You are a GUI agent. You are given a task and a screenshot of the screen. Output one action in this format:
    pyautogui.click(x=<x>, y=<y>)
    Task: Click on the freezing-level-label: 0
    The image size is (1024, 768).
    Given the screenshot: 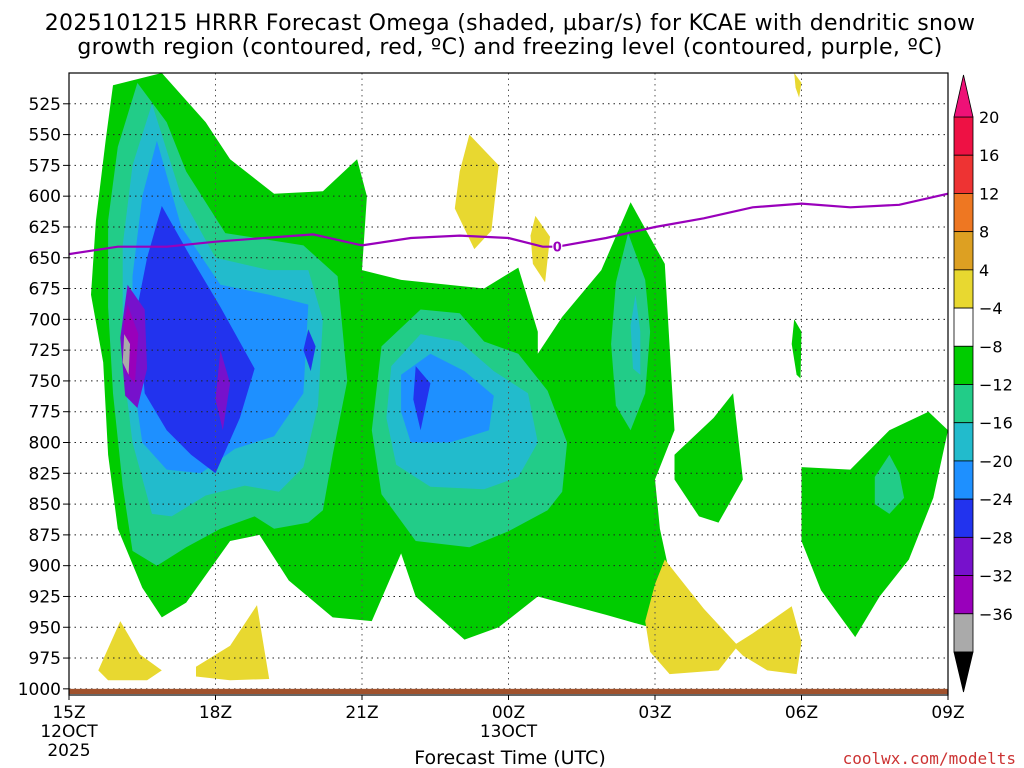 What is the action you would take?
    pyautogui.click(x=557, y=248)
    